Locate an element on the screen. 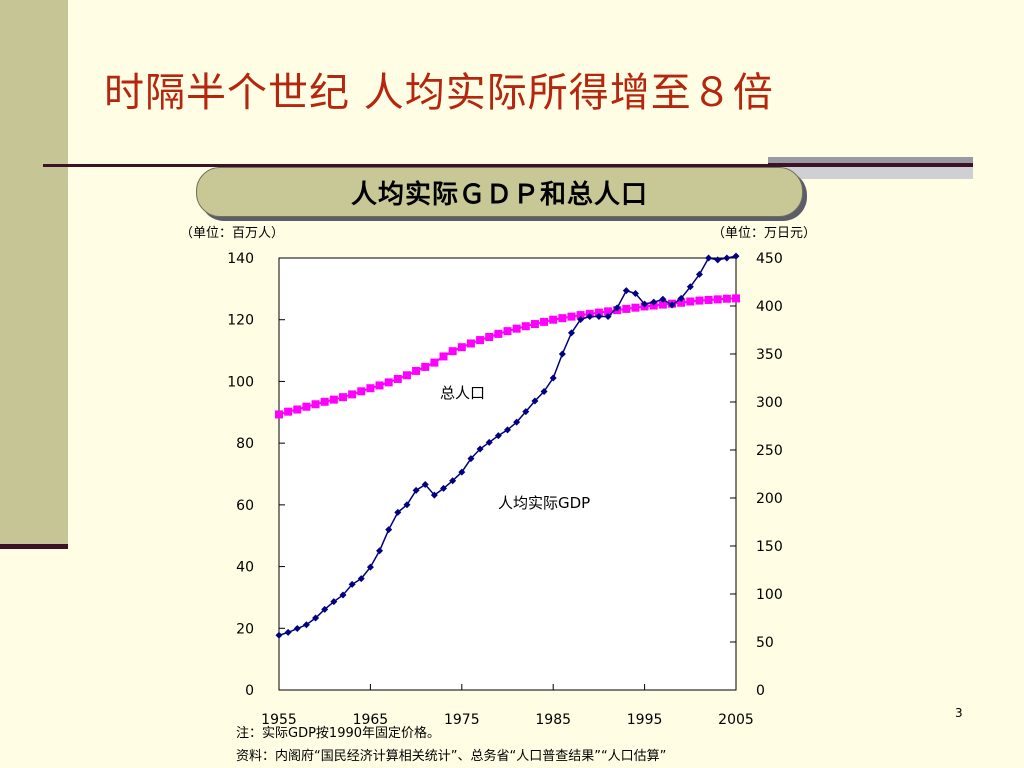 This screenshot has width=1024, height=768. x-tick-label: 1965 is located at coordinates (371, 720).